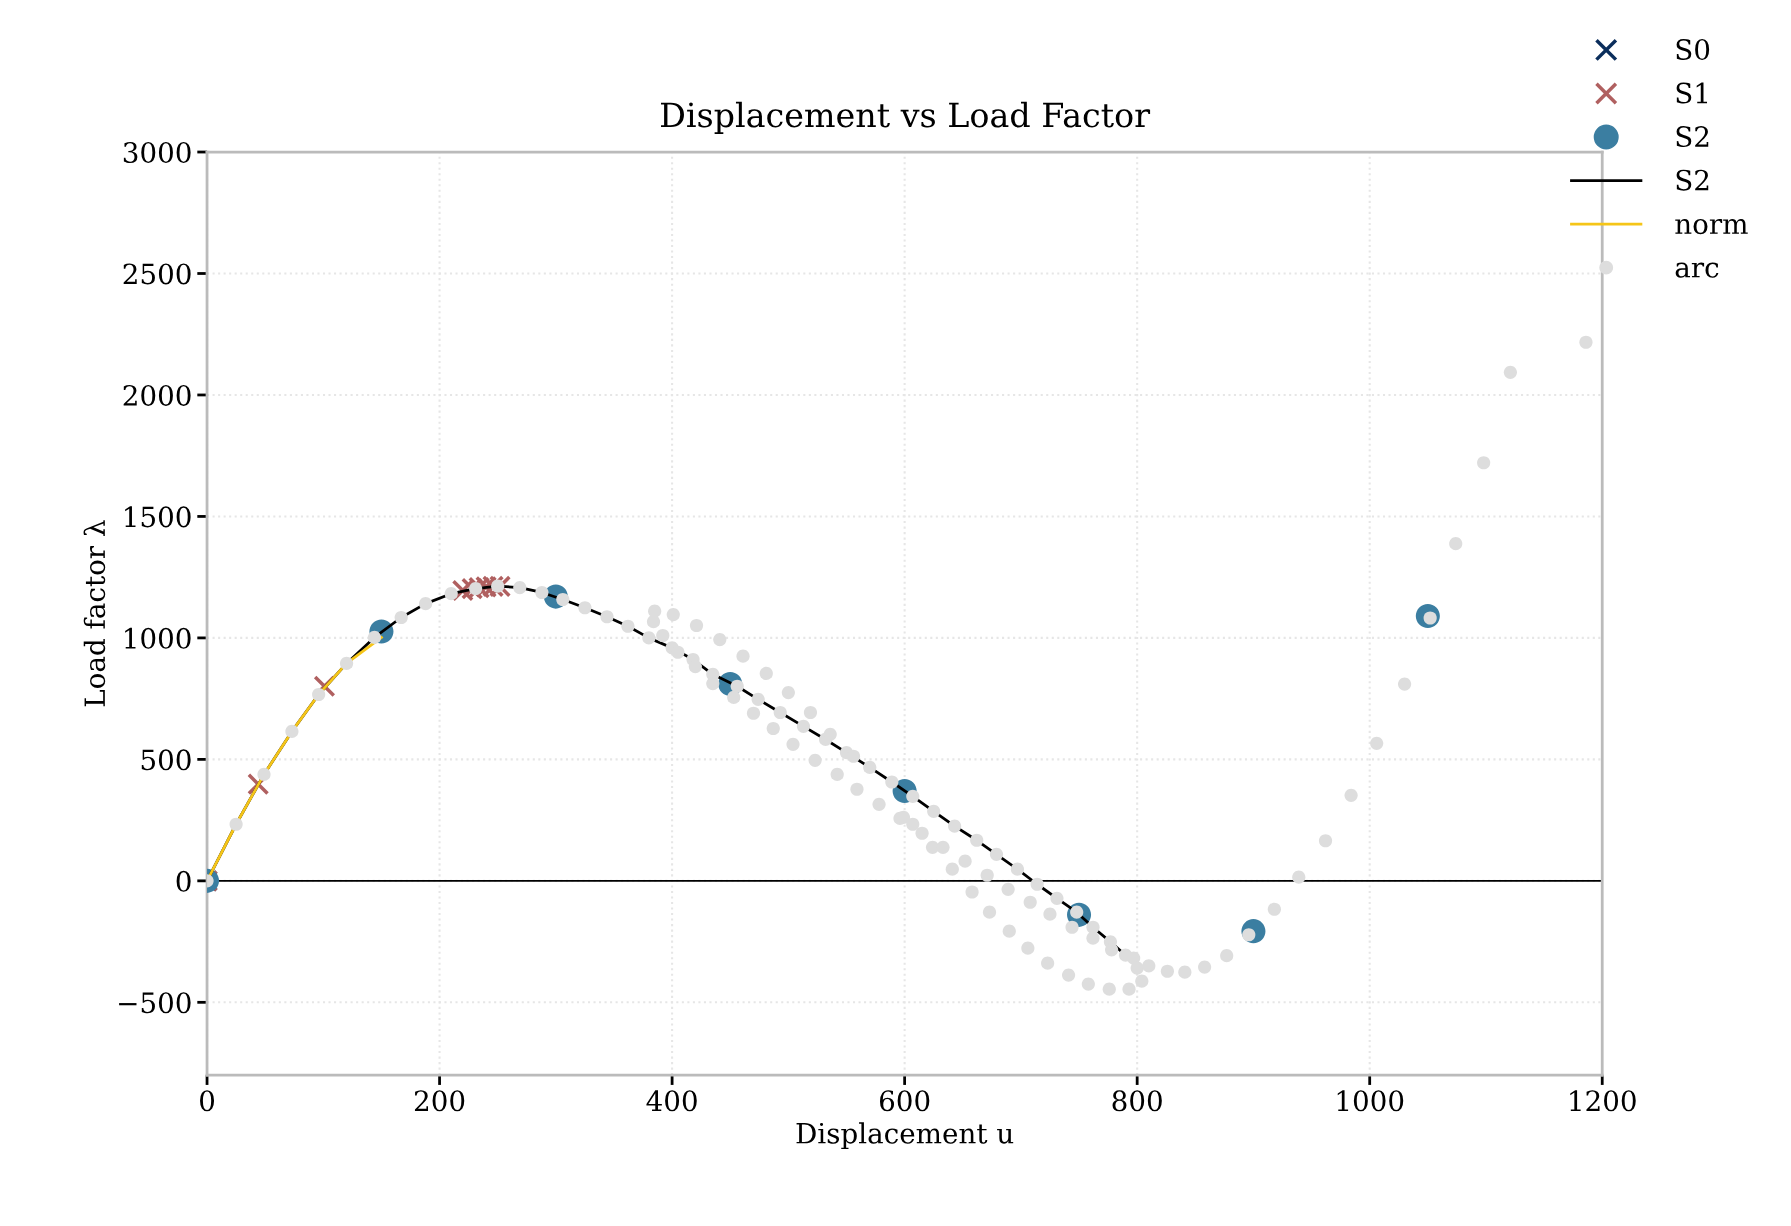 This screenshot has height=1226, width=1791. I want to click on y-tick-label: 0, so click(183, 881).